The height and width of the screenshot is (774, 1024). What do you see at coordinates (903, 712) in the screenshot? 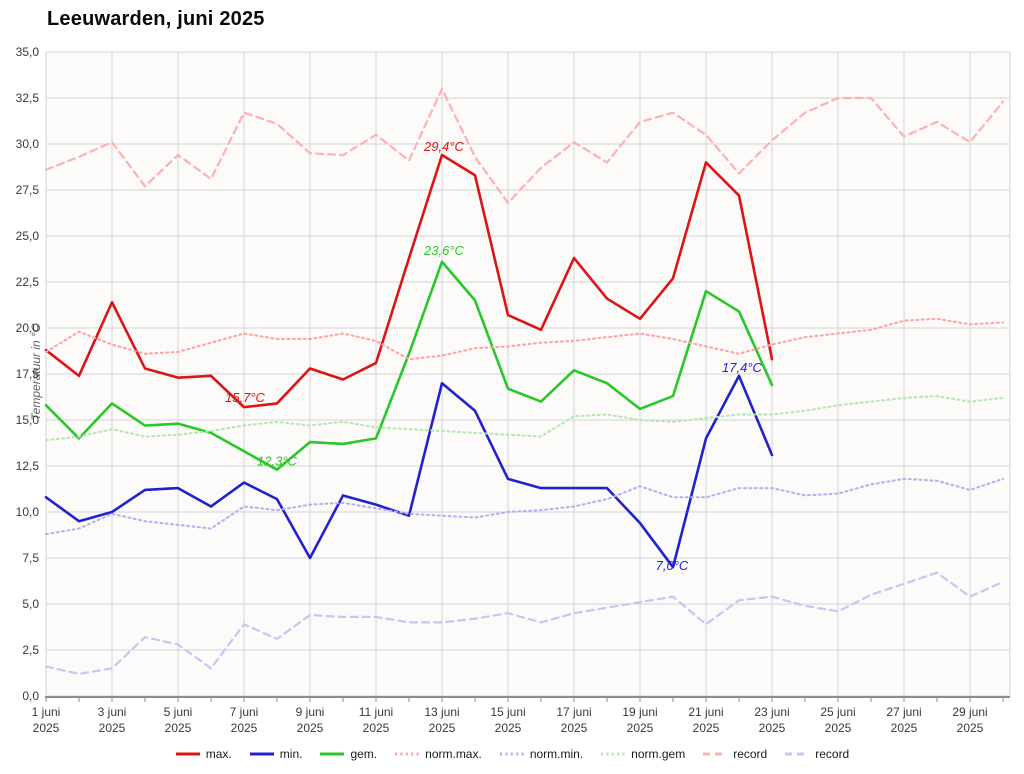
I see `x-tick-label: 27 juni` at bounding box center [903, 712].